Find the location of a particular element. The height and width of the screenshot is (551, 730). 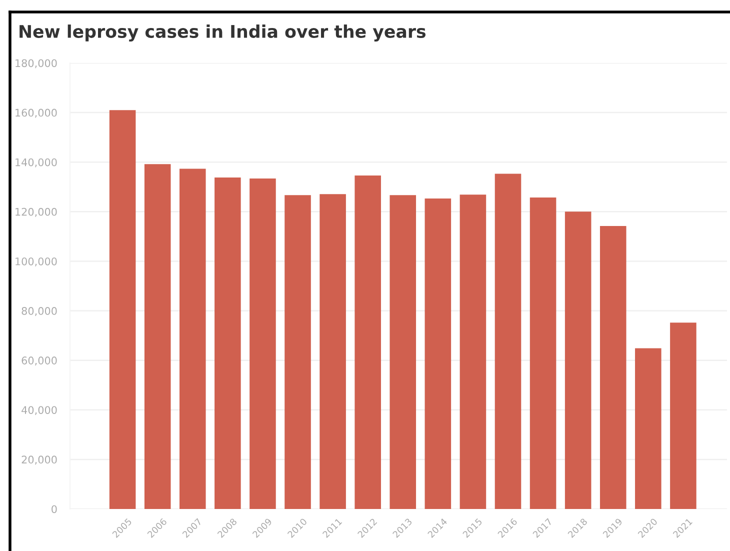

y-tick-label: 60,000 is located at coordinates (39, 361).